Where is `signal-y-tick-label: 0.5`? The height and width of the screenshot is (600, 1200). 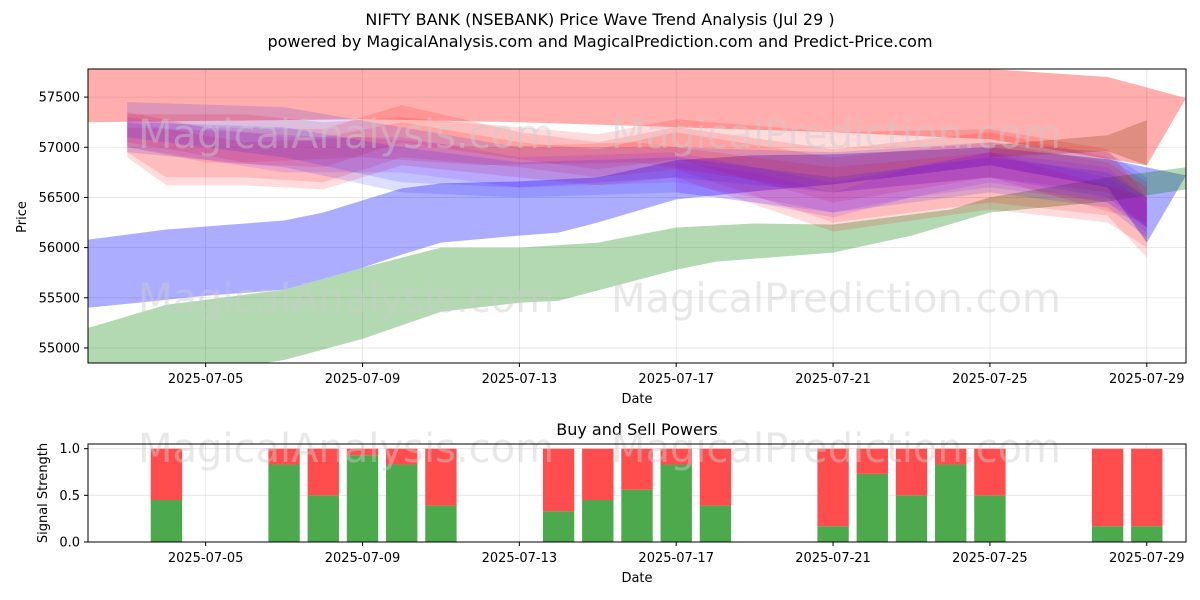 signal-y-tick-label: 0.5 is located at coordinates (69, 496).